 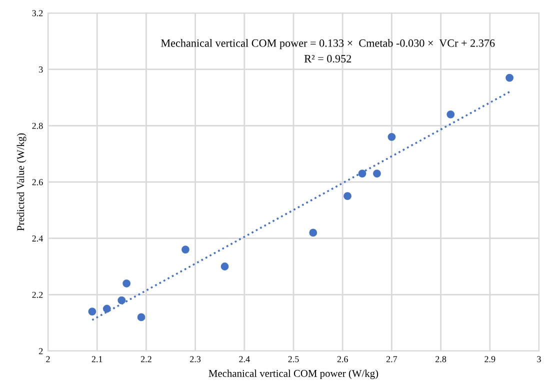 What do you see at coordinates (37, 13) in the screenshot?
I see `y-tick-label: 3.2` at bounding box center [37, 13].